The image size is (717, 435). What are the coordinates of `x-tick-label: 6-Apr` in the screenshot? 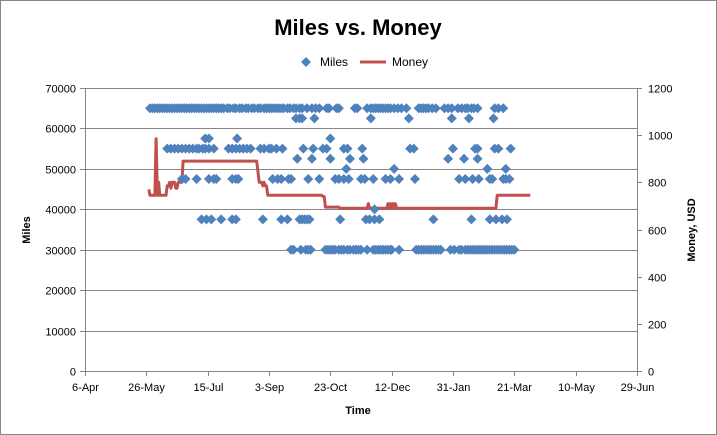 It's located at (85, 388).